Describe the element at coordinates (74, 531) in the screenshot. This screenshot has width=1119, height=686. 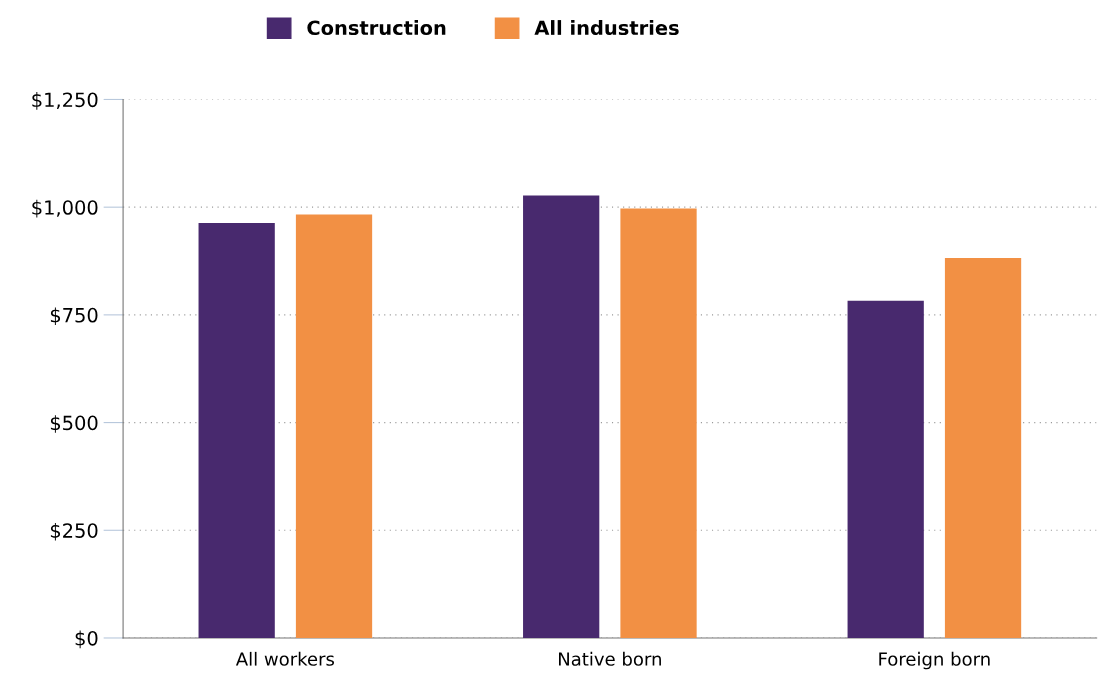
I see `y-tick-label: $250` at that location.